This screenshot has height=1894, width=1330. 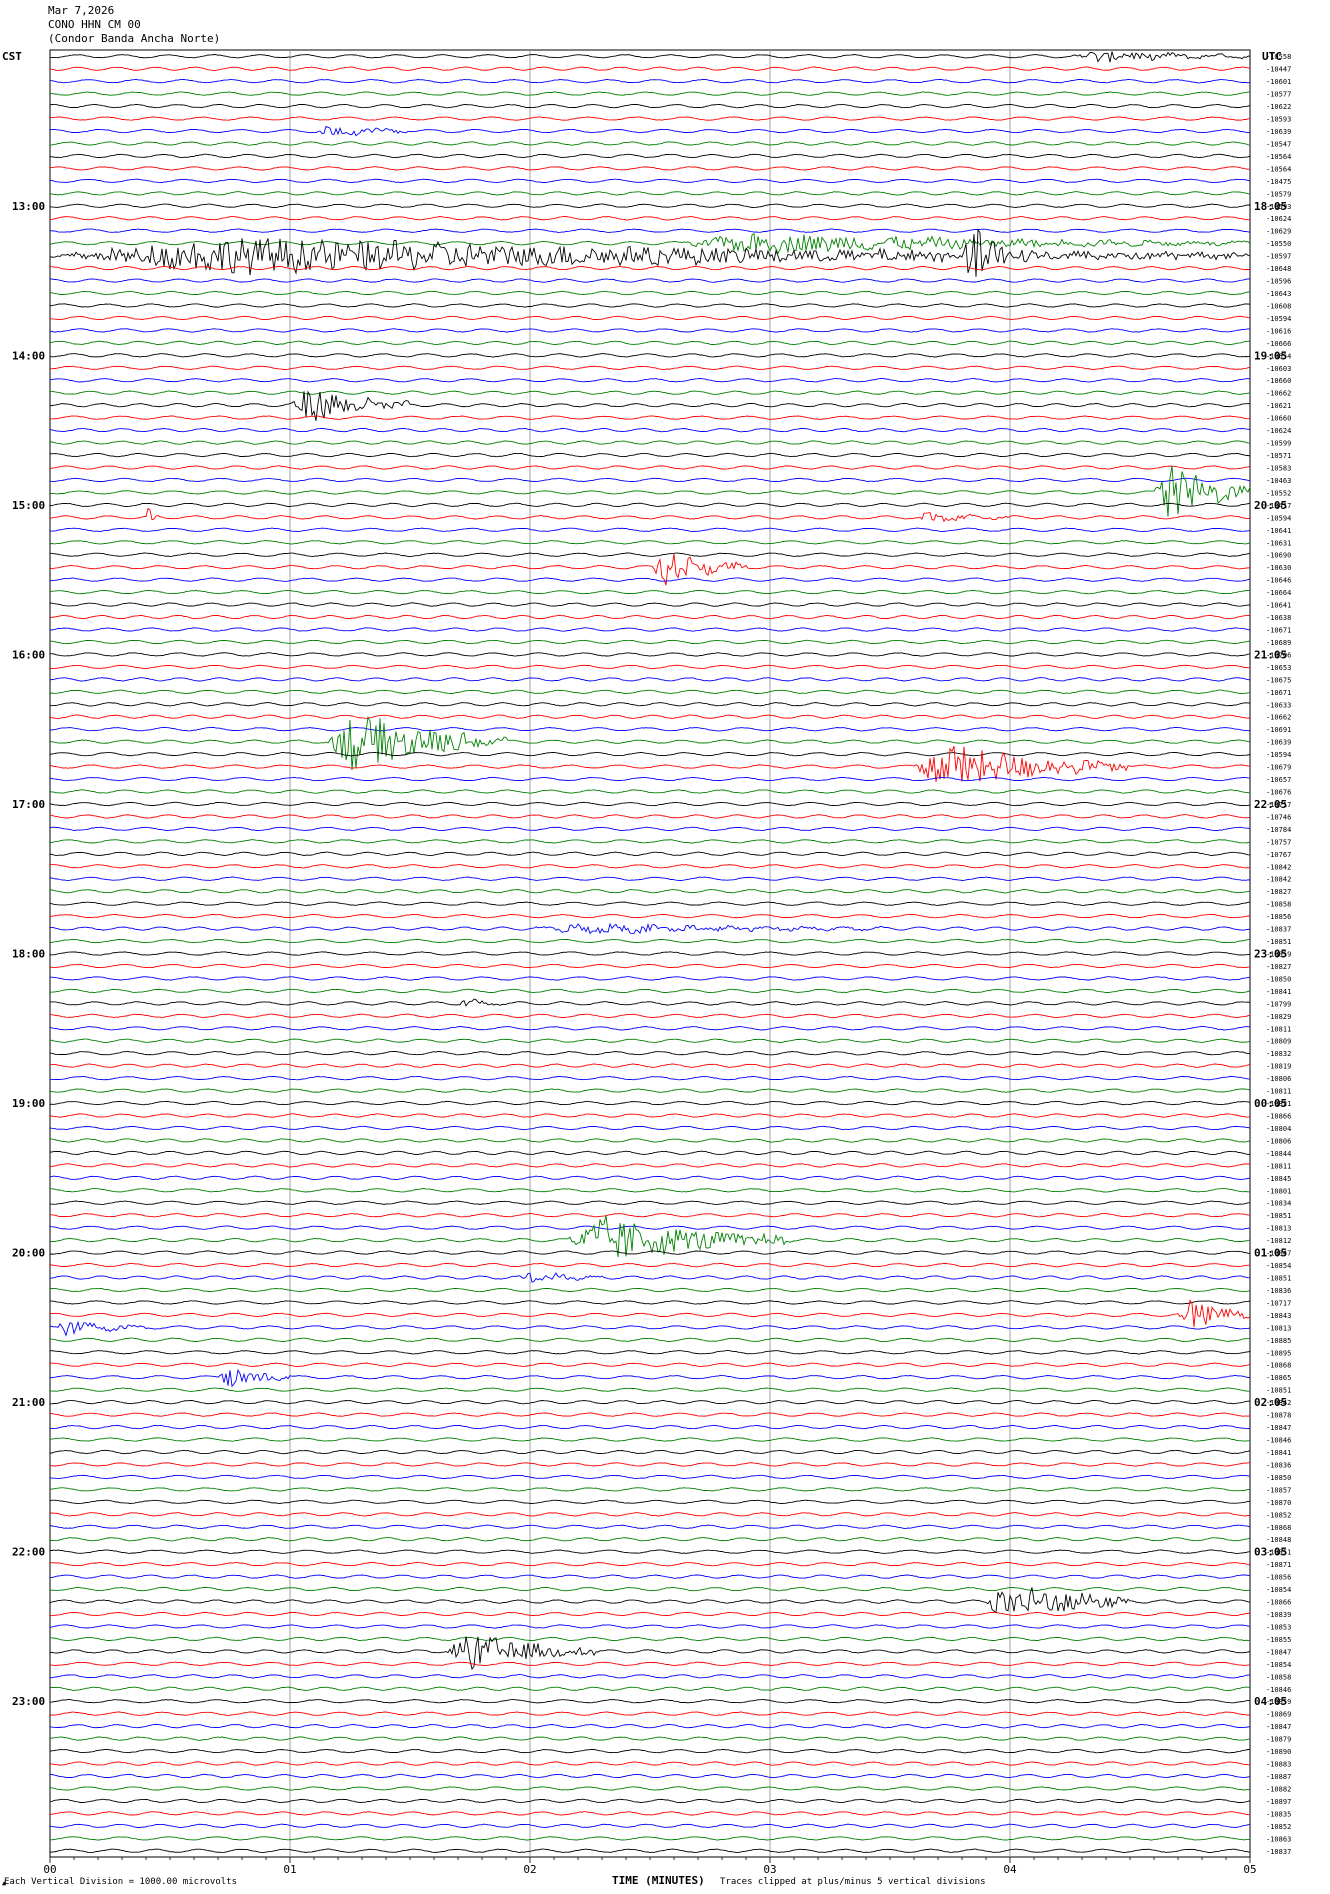 I want to click on trace-offset-label: -10878, so click(x=1278, y=1416).